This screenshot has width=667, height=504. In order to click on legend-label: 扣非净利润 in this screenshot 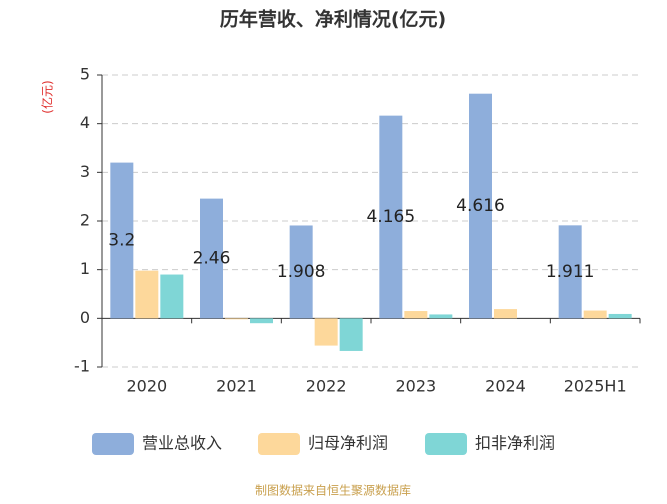, I will do `click(515, 443)`.